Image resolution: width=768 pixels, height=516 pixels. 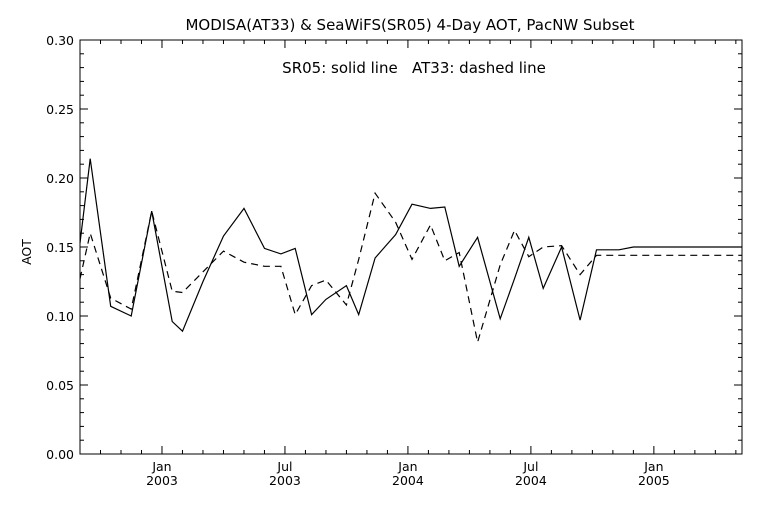 I want to click on y-tick-label: 0.05, so click(x=60, y=385).